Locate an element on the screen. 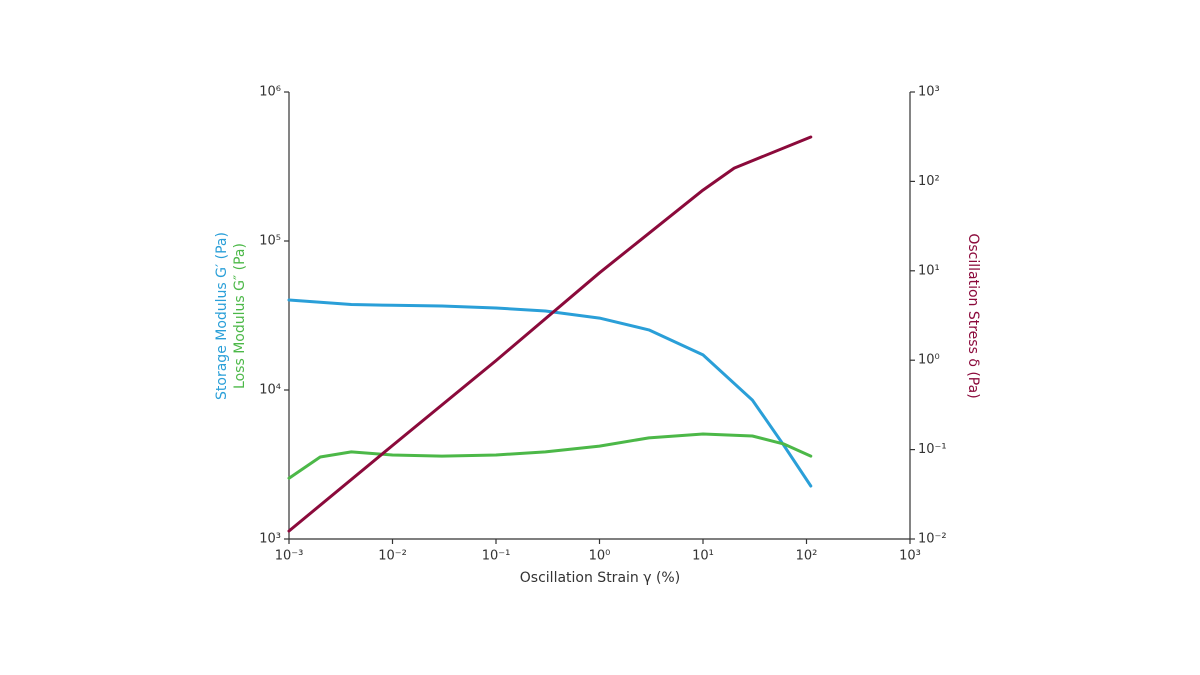 This screenshot has width=1200, height=675. y2-axis-label: Oscillation Stress δ (Pa) is located at coordinates (973, 315).